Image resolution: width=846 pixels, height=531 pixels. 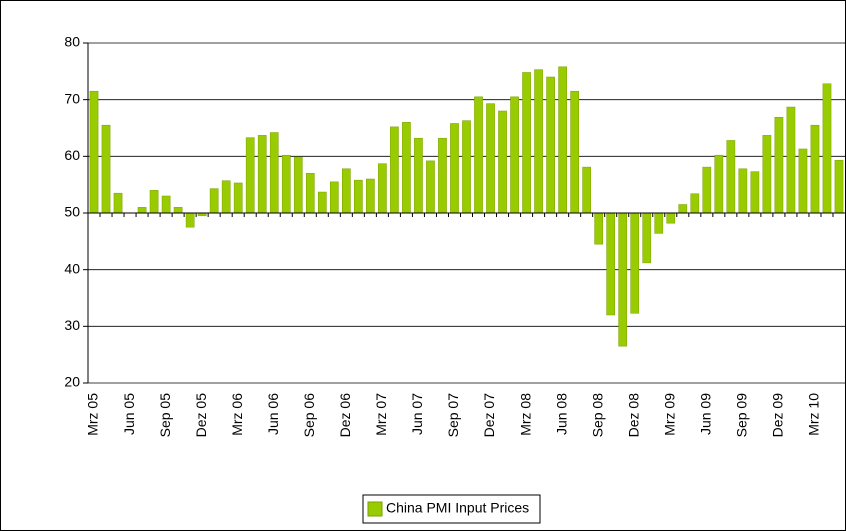 What do you see at coordinates (417, 414) in the screenshot?
I see `x-tick-label: Jun 07` at bounding box center [417, 414].